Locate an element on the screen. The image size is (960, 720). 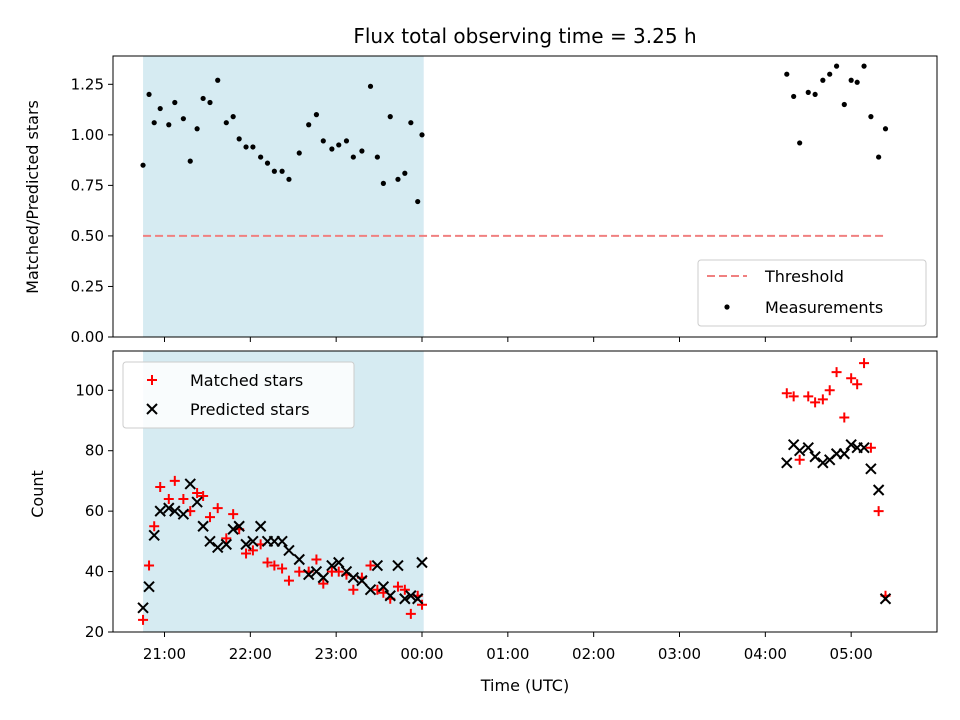
count-y-axis-label: Count is located at coordinates (37, 494).